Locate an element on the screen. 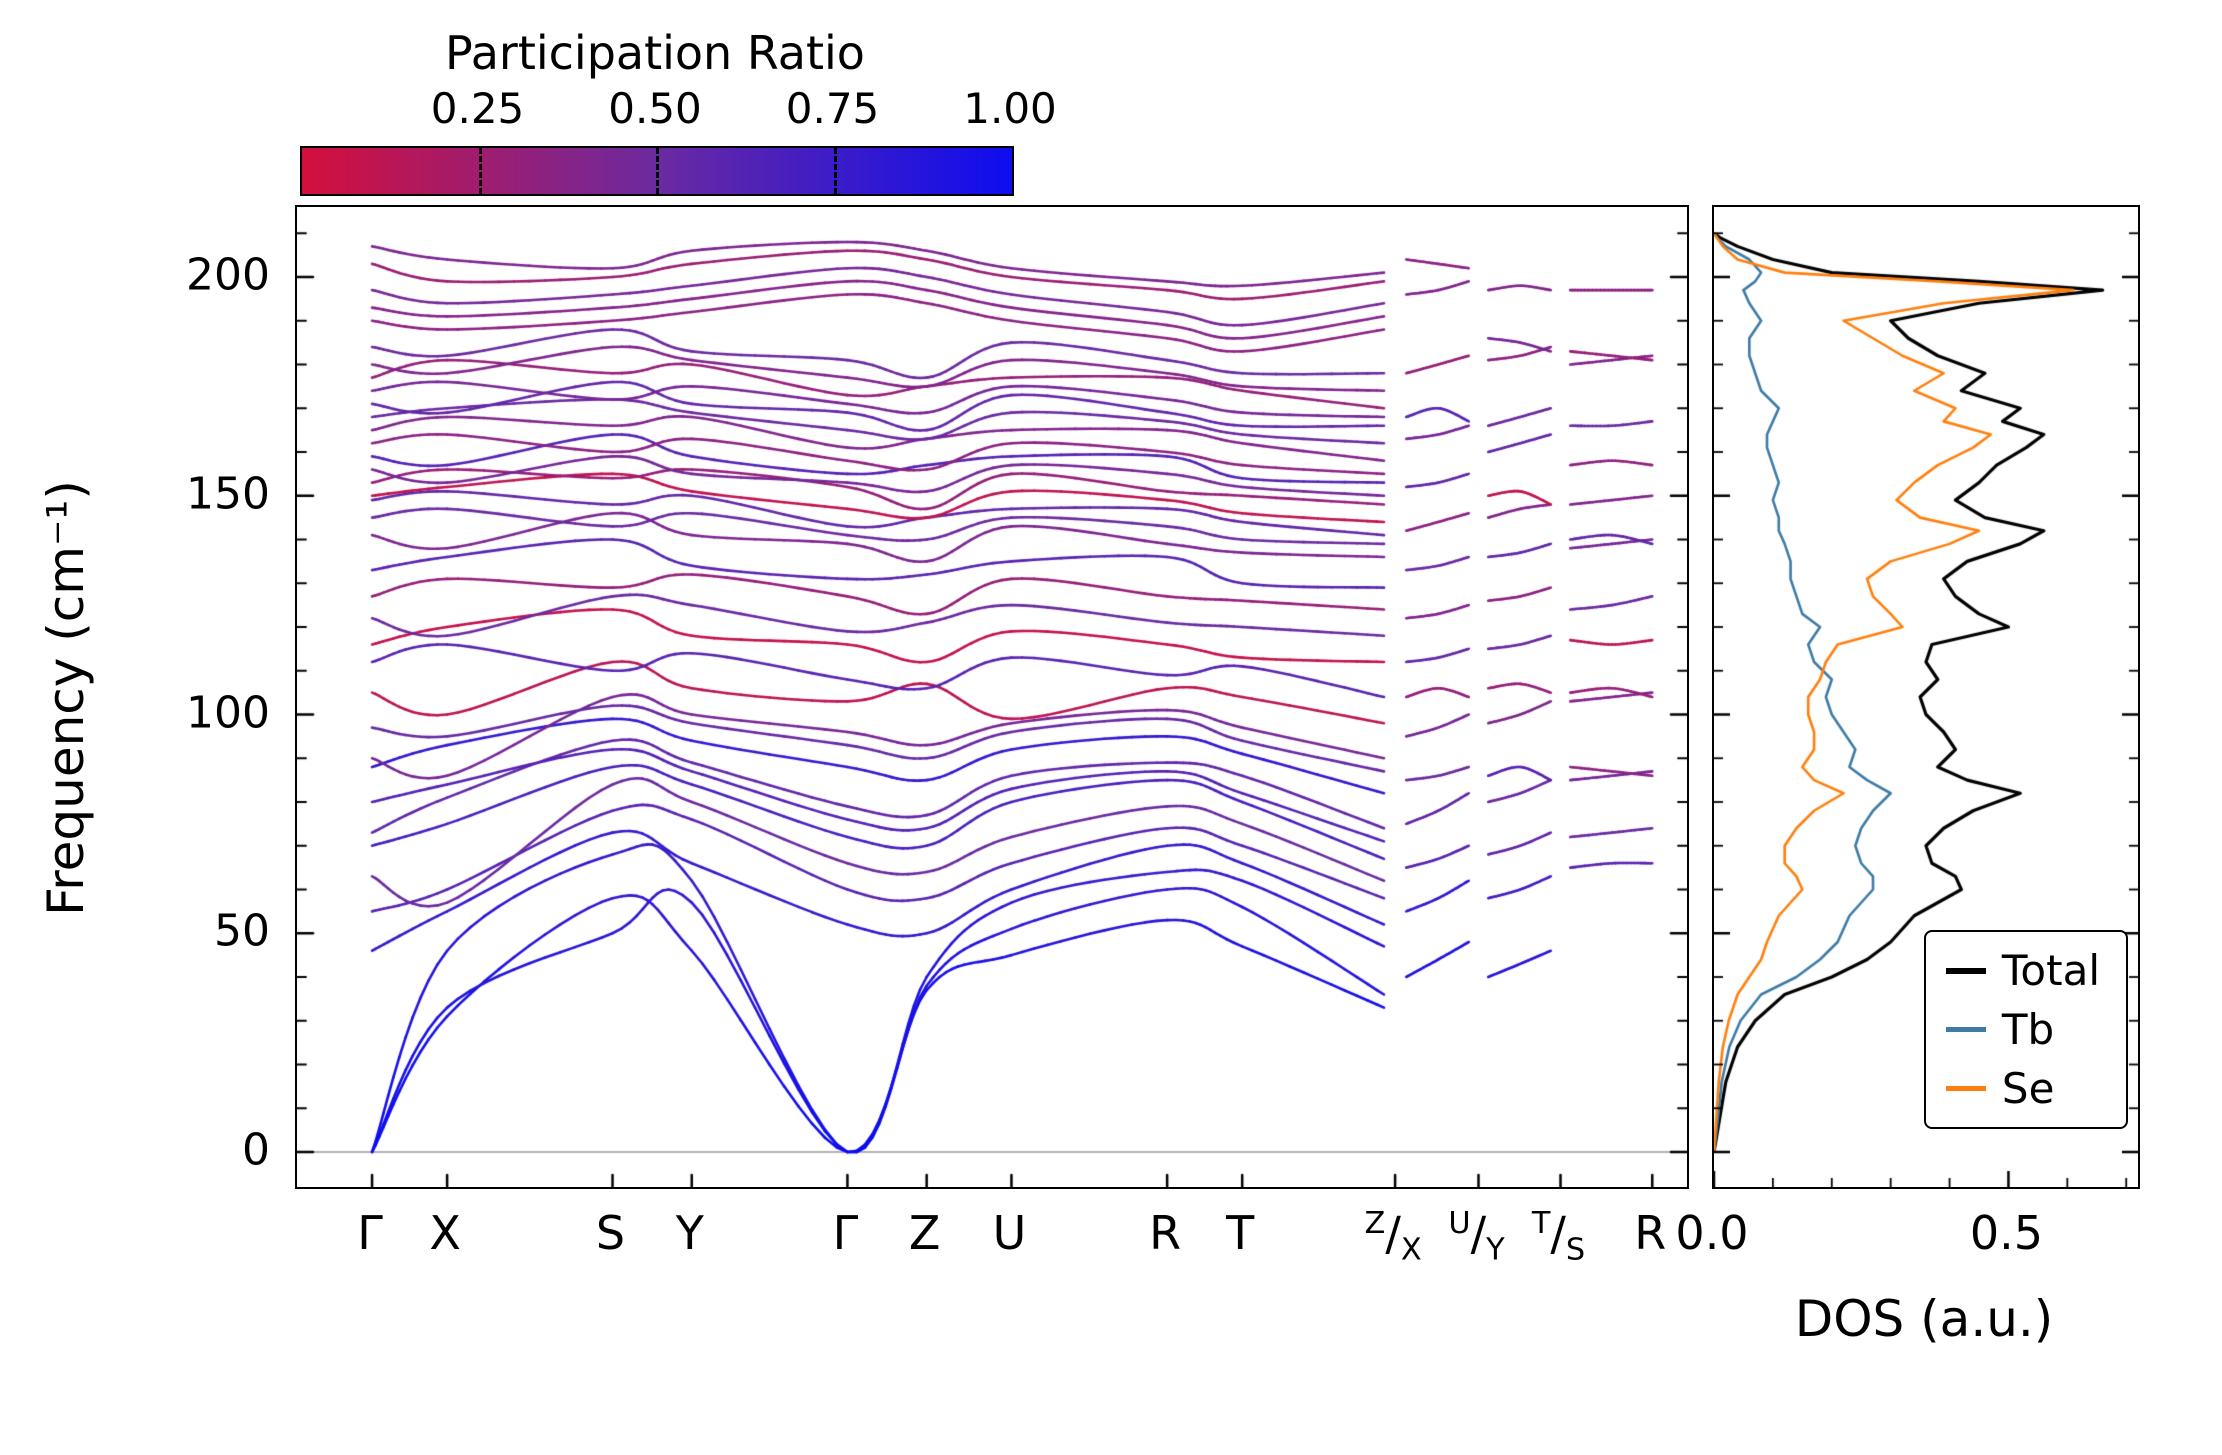 The width and height of the screenshot is (2222, 1455). dos-x-axis-label: DOS (a.u.) is located at coordinates (1924, 1319).